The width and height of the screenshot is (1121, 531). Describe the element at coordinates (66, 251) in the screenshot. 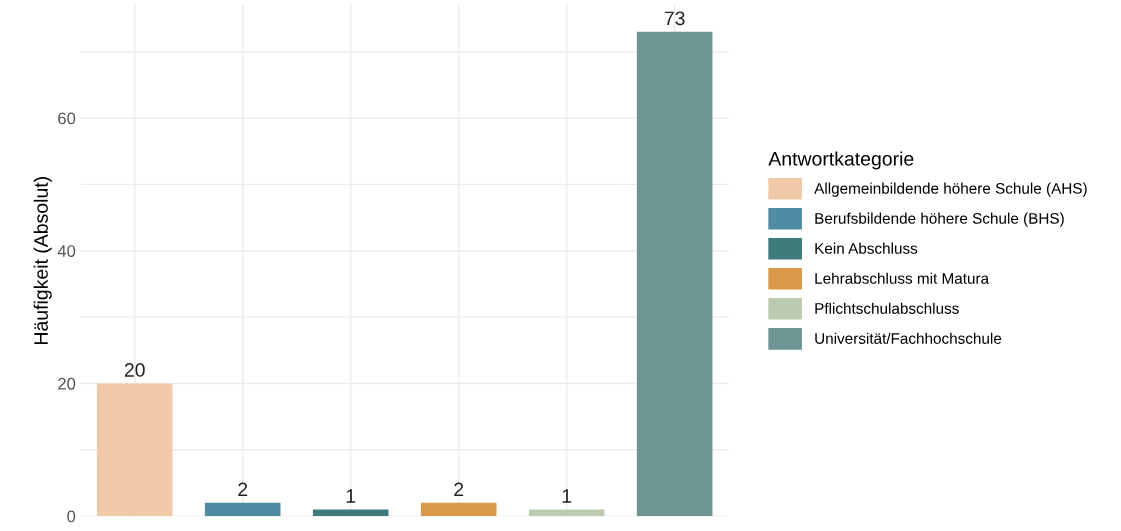

I see `y-tick-label: 40` at that location.